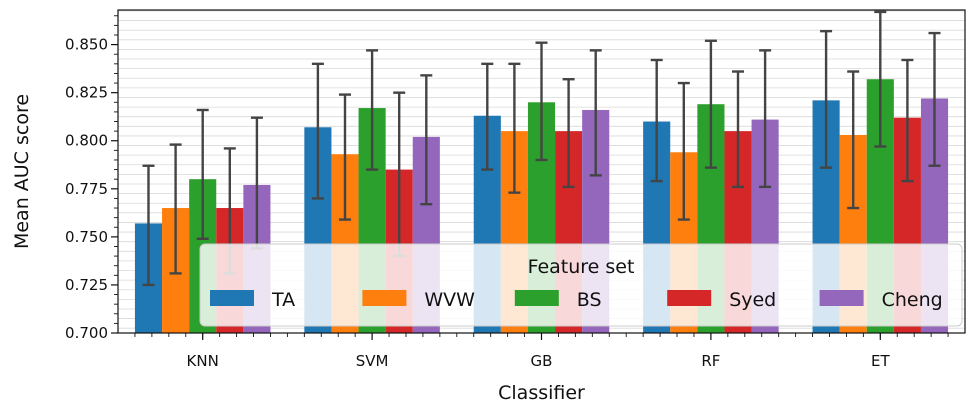 The width and height of the screenshot is (968, 407). Describe the element at coordinates (536, 298) in the screenshot. I see `legend-swatch-bs` at that location.